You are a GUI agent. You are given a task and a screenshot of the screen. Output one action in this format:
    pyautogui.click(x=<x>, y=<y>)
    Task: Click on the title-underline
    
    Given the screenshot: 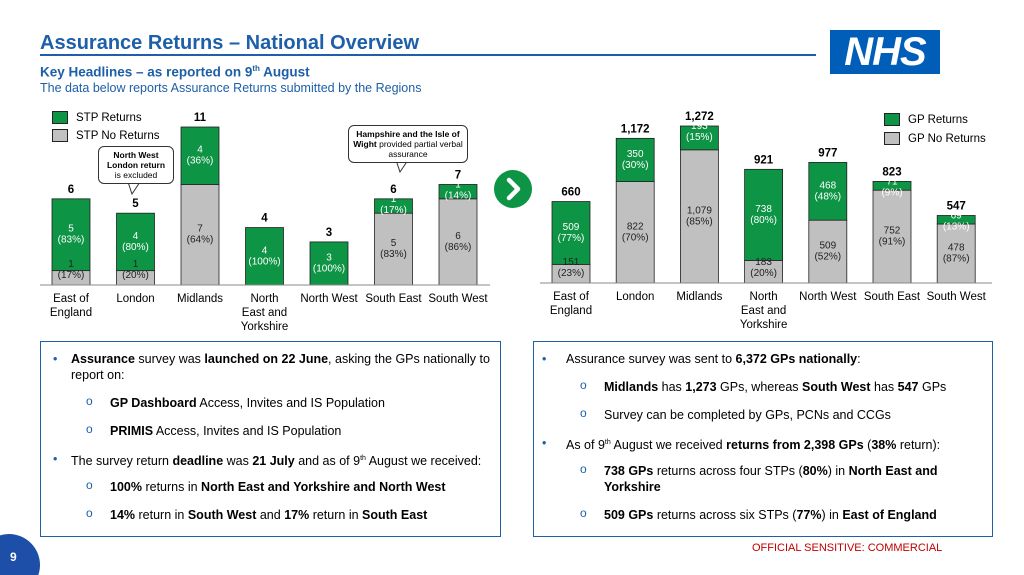 What is the action you would take?
    pyautogui.click(x=428, y=55)
    